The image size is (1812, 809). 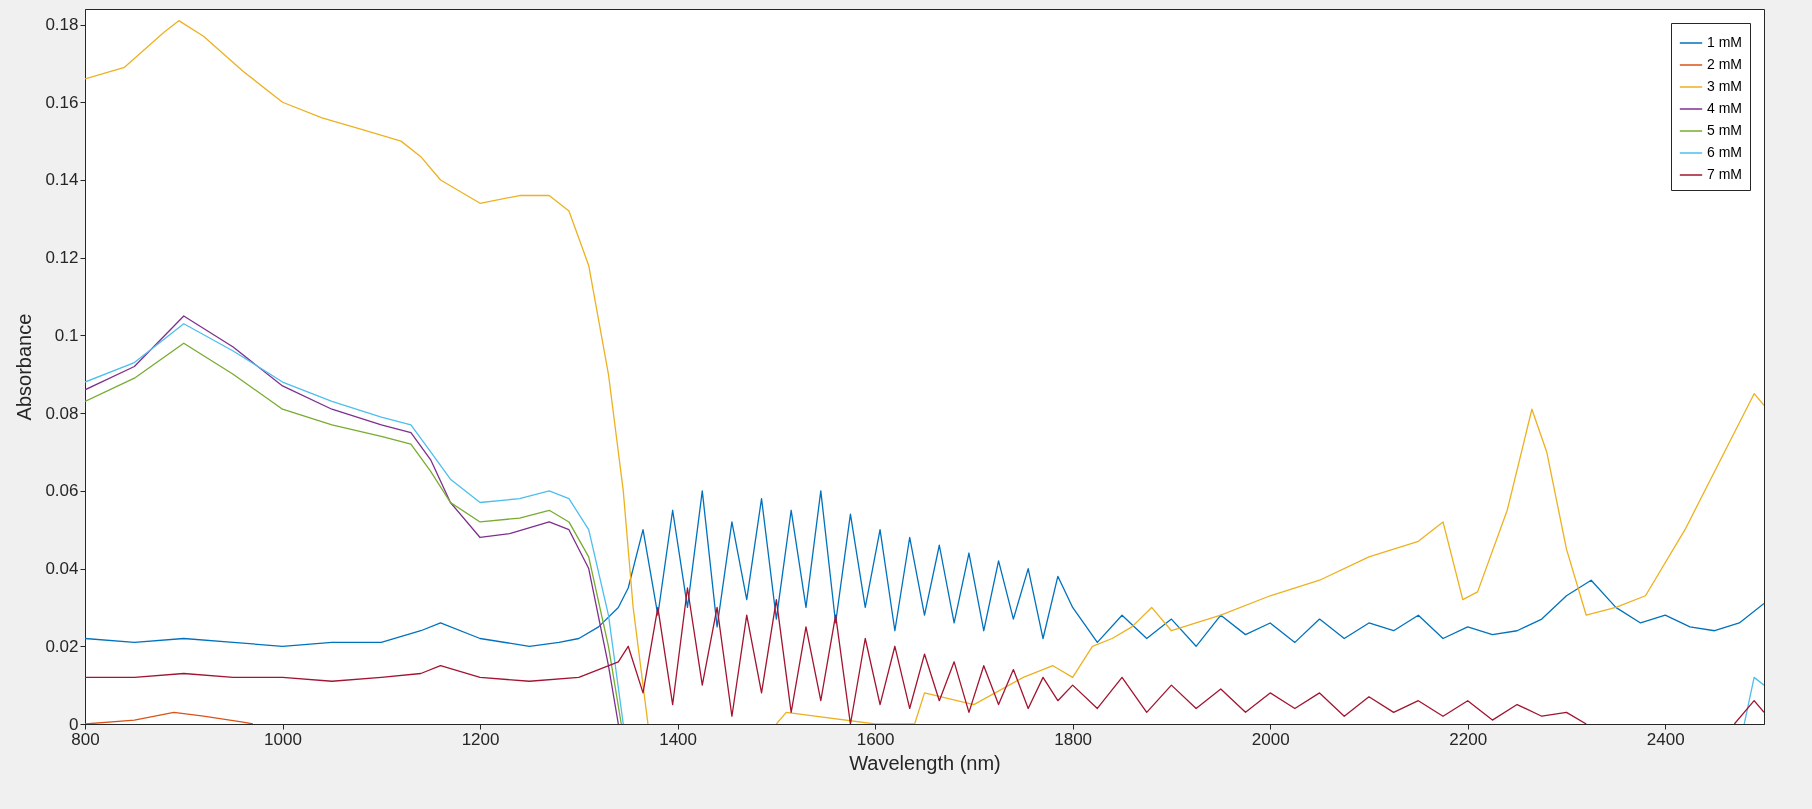 I want to click on y-tick-label: 0.12, so click(x=62, y=258).